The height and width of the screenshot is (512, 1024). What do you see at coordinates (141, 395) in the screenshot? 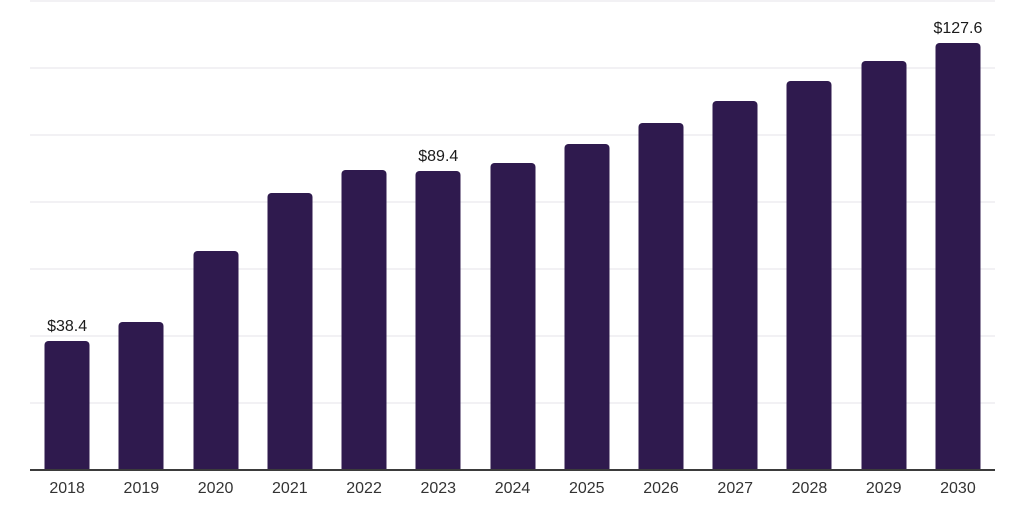
I see `bar-2019` at bounding box center [141, 395].